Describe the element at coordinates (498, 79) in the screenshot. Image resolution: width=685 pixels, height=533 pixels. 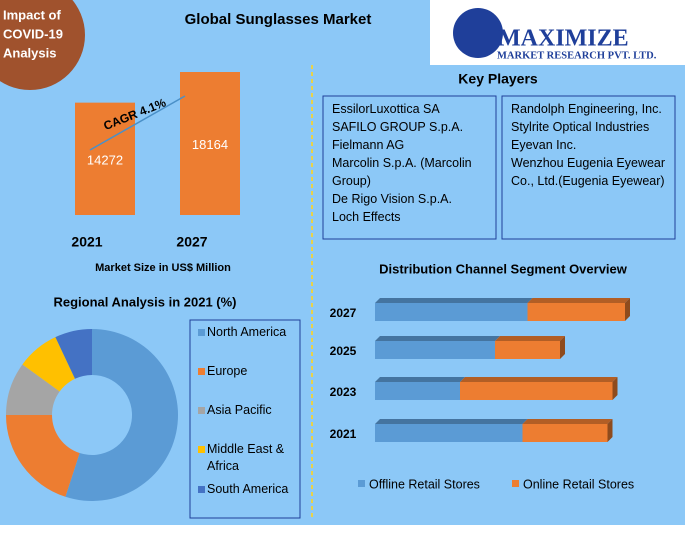
I see `key-players-title: Key Players` at that location.